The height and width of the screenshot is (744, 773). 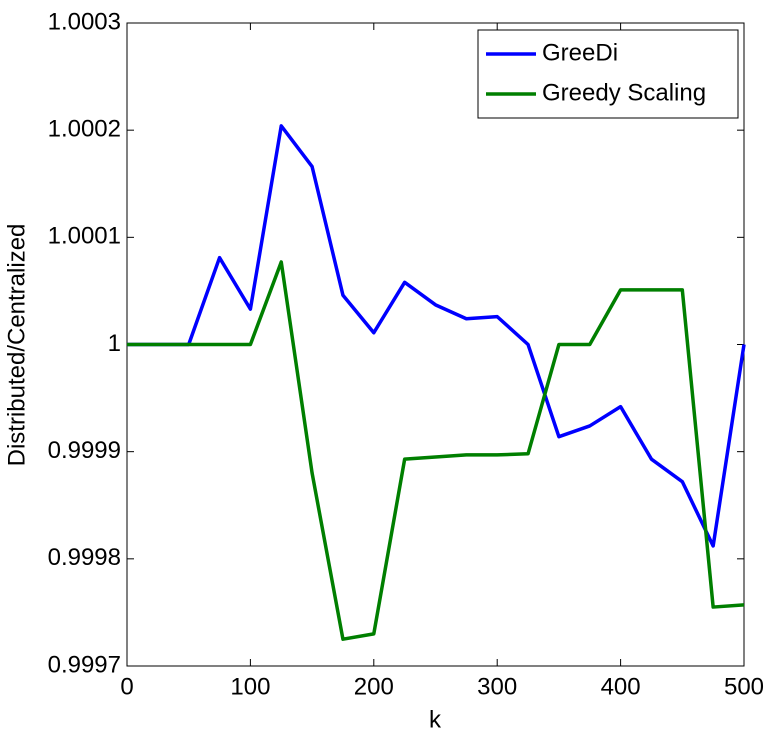 What do you see at coordinates (374, 686) in the screenshot?
I see `x-tick-label: 200` at bounding box center [374, 686].